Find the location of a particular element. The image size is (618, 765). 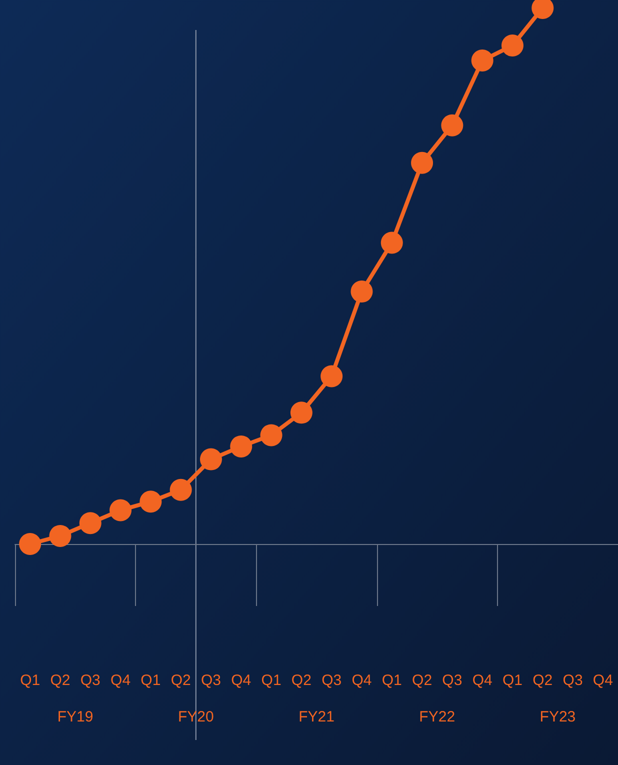

text: FY19 is located at coordinates (75, 717).